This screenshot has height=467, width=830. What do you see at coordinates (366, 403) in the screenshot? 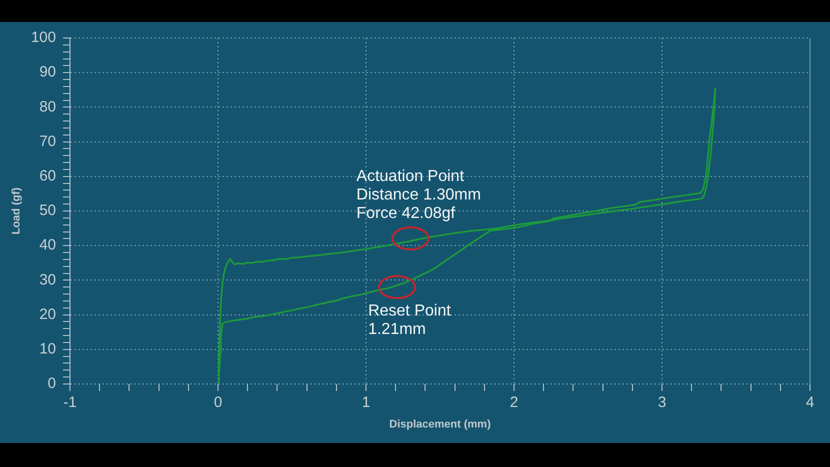
I see `x-tick-label: 1` at bounding box center [366, 403].